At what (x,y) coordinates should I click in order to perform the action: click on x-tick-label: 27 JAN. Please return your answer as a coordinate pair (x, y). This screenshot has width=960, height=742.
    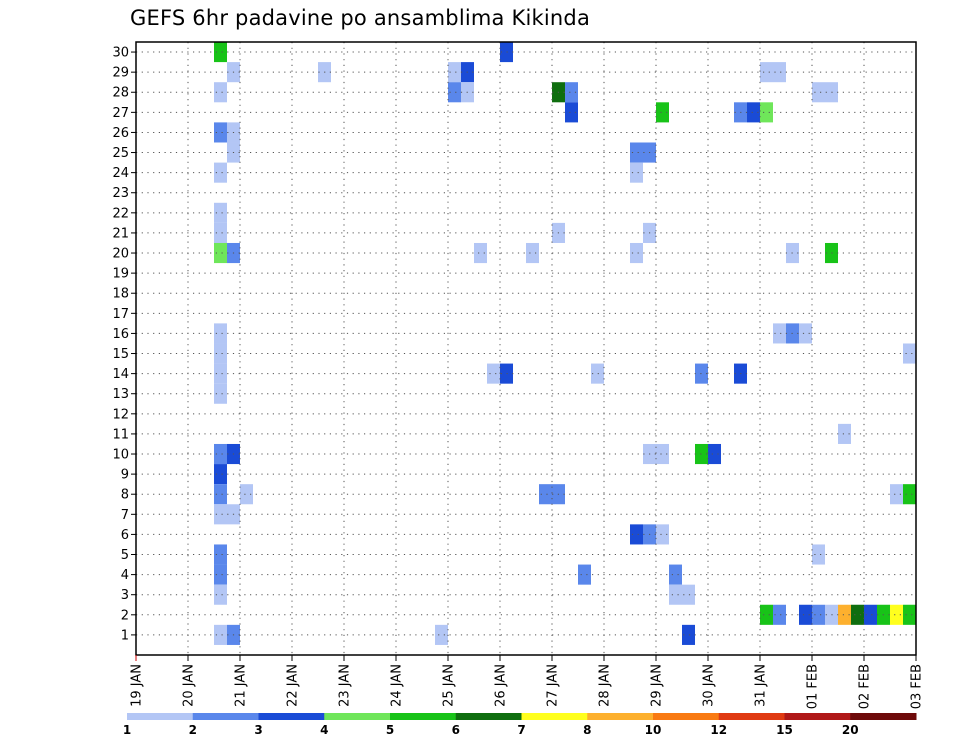
    Looking at the image, I should click on (553, 685).